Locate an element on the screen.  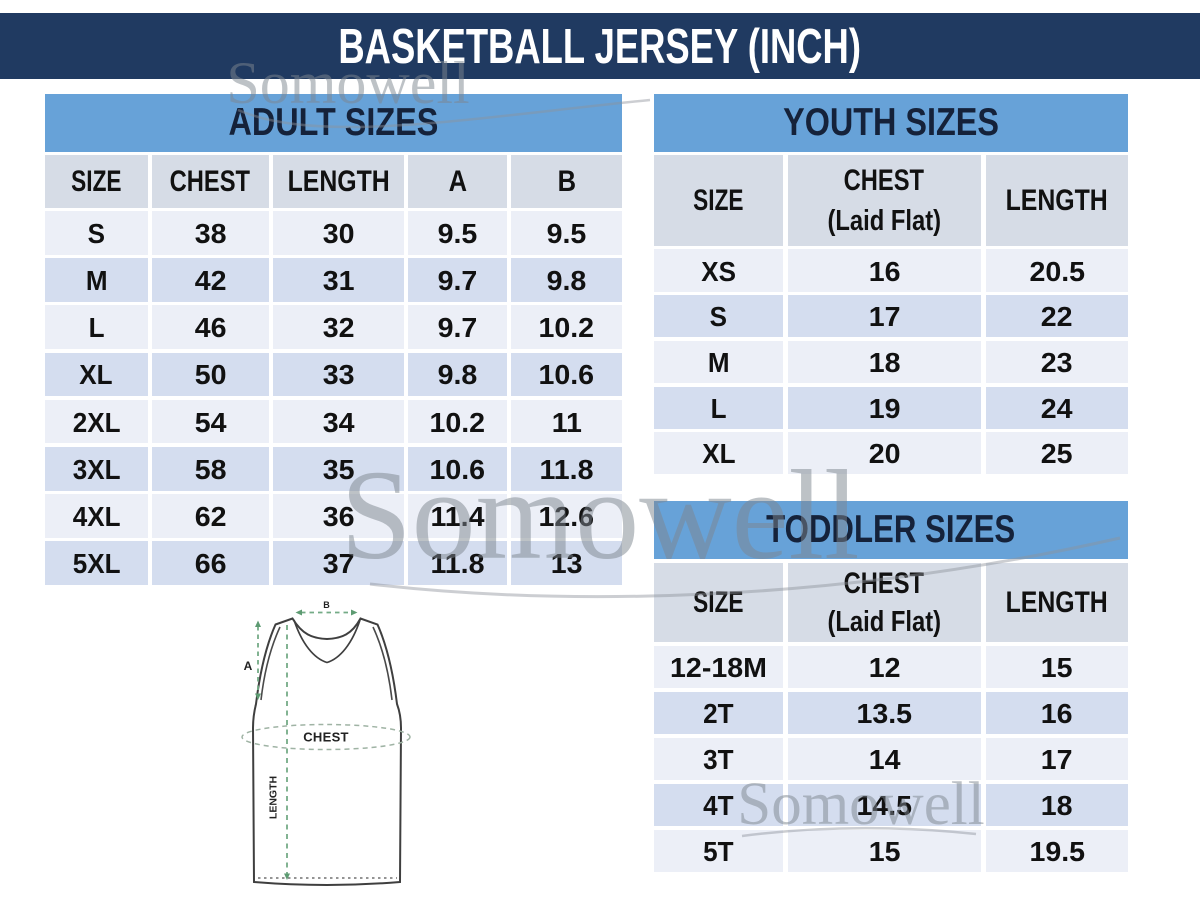
svg-text: A is located at coordinates (248, 666).